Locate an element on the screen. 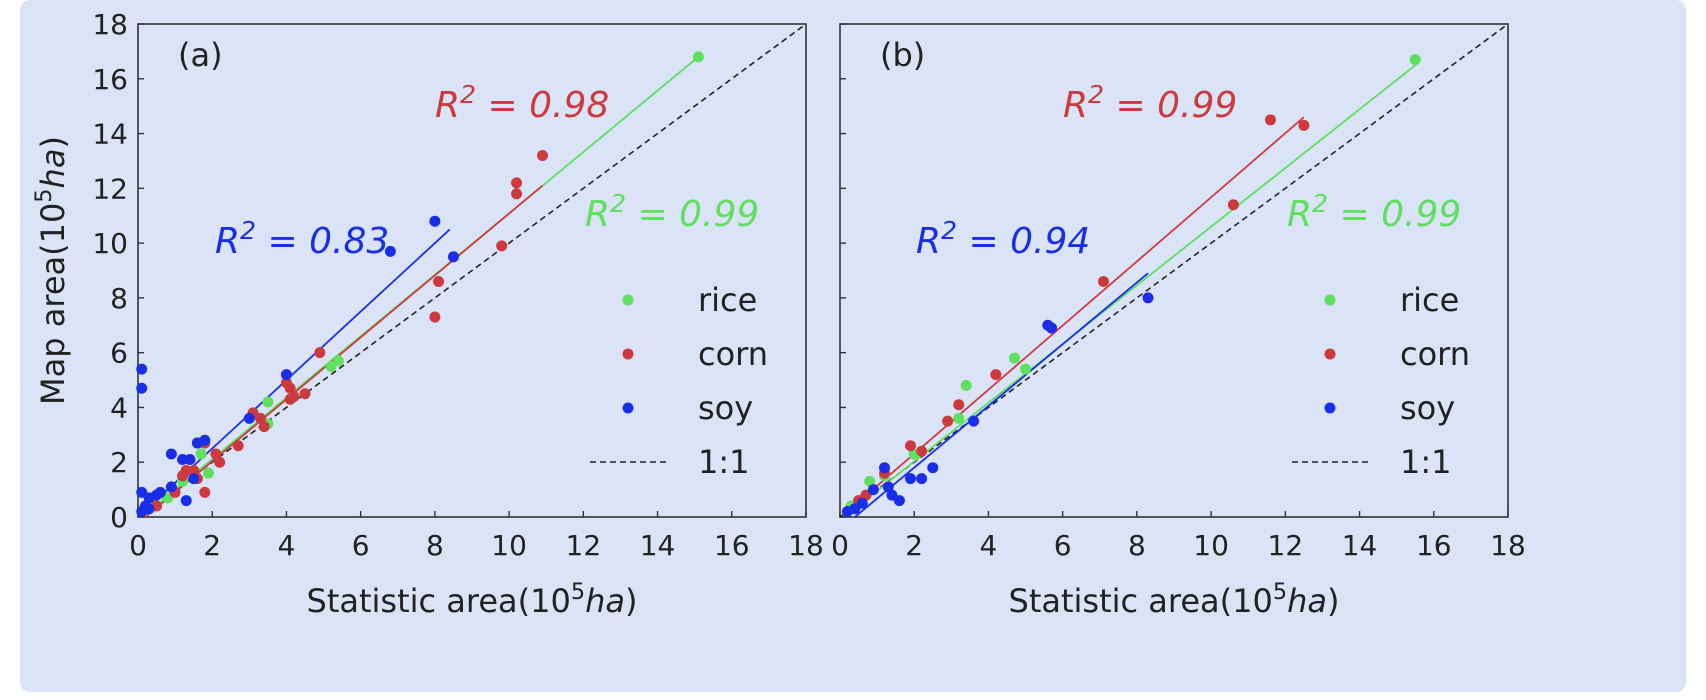 Image resolution: width=1706 pixels, height=700 pixels. x-tick-label: 4 is located at coordinates (287, 545).